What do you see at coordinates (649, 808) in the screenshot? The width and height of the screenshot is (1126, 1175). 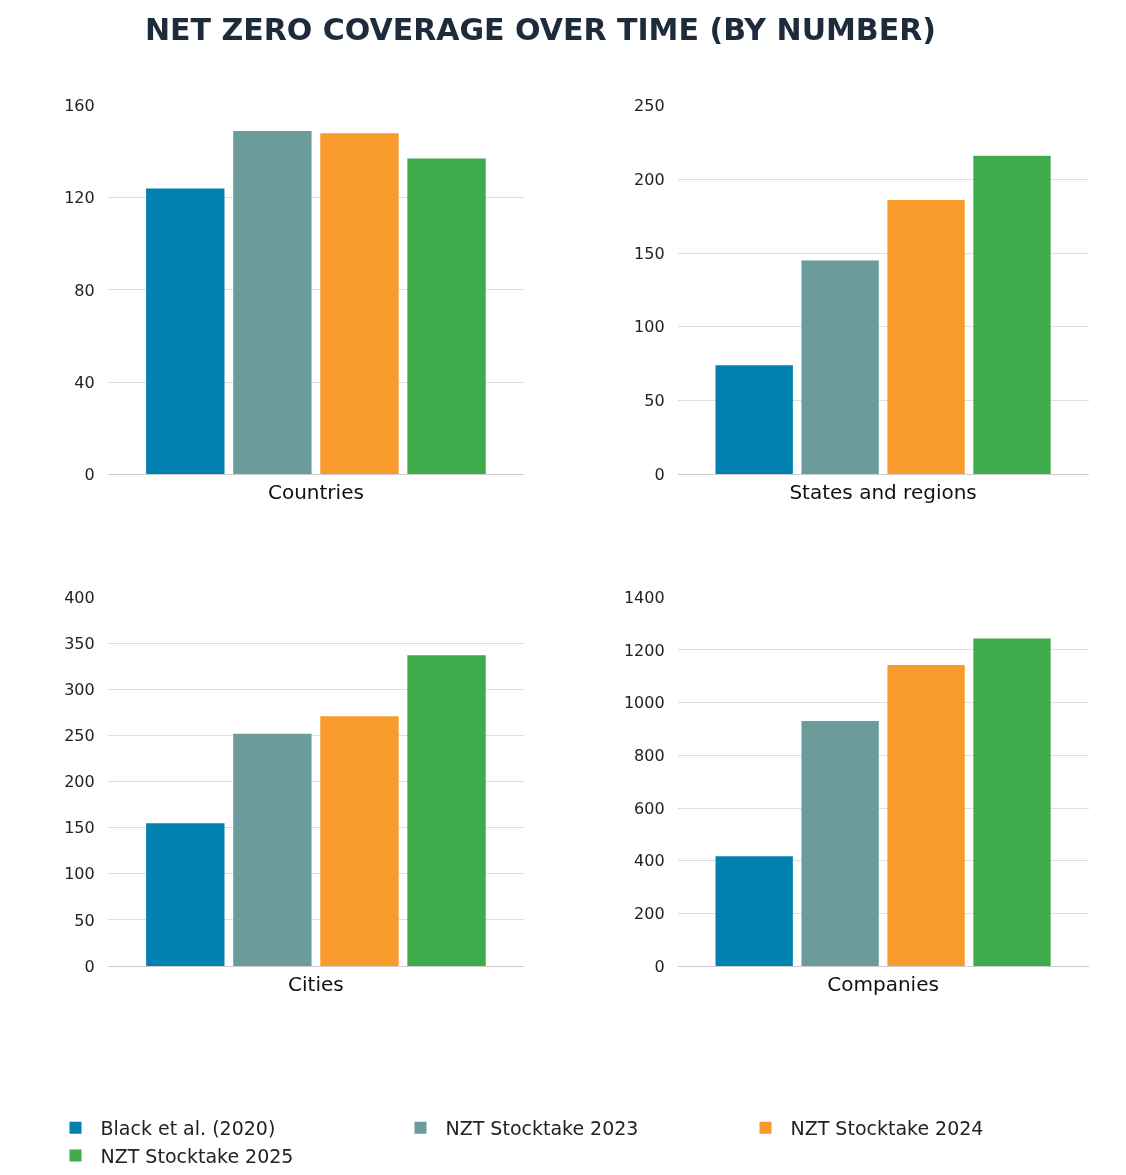 I see `y-tick-label: 600` at bounding box center [649, 808].